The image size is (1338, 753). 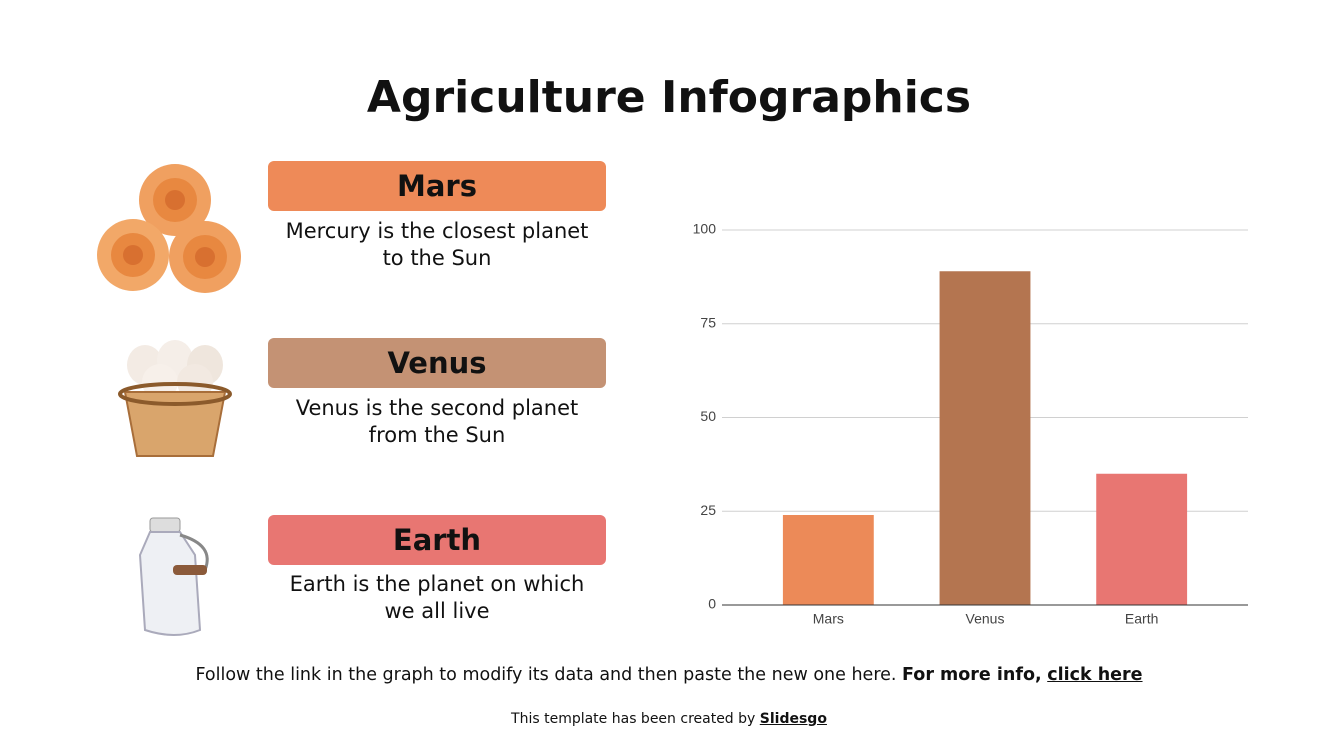 I want to click on y-tick-label: 100, so click(x=705, y=229).